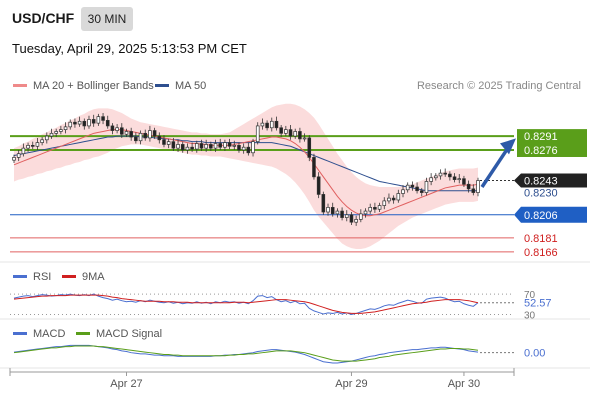 The image size is (590, 400). Describe the element at coordinates (69, 276) in the screenshot. I see `rsi9-swatch` at that location.